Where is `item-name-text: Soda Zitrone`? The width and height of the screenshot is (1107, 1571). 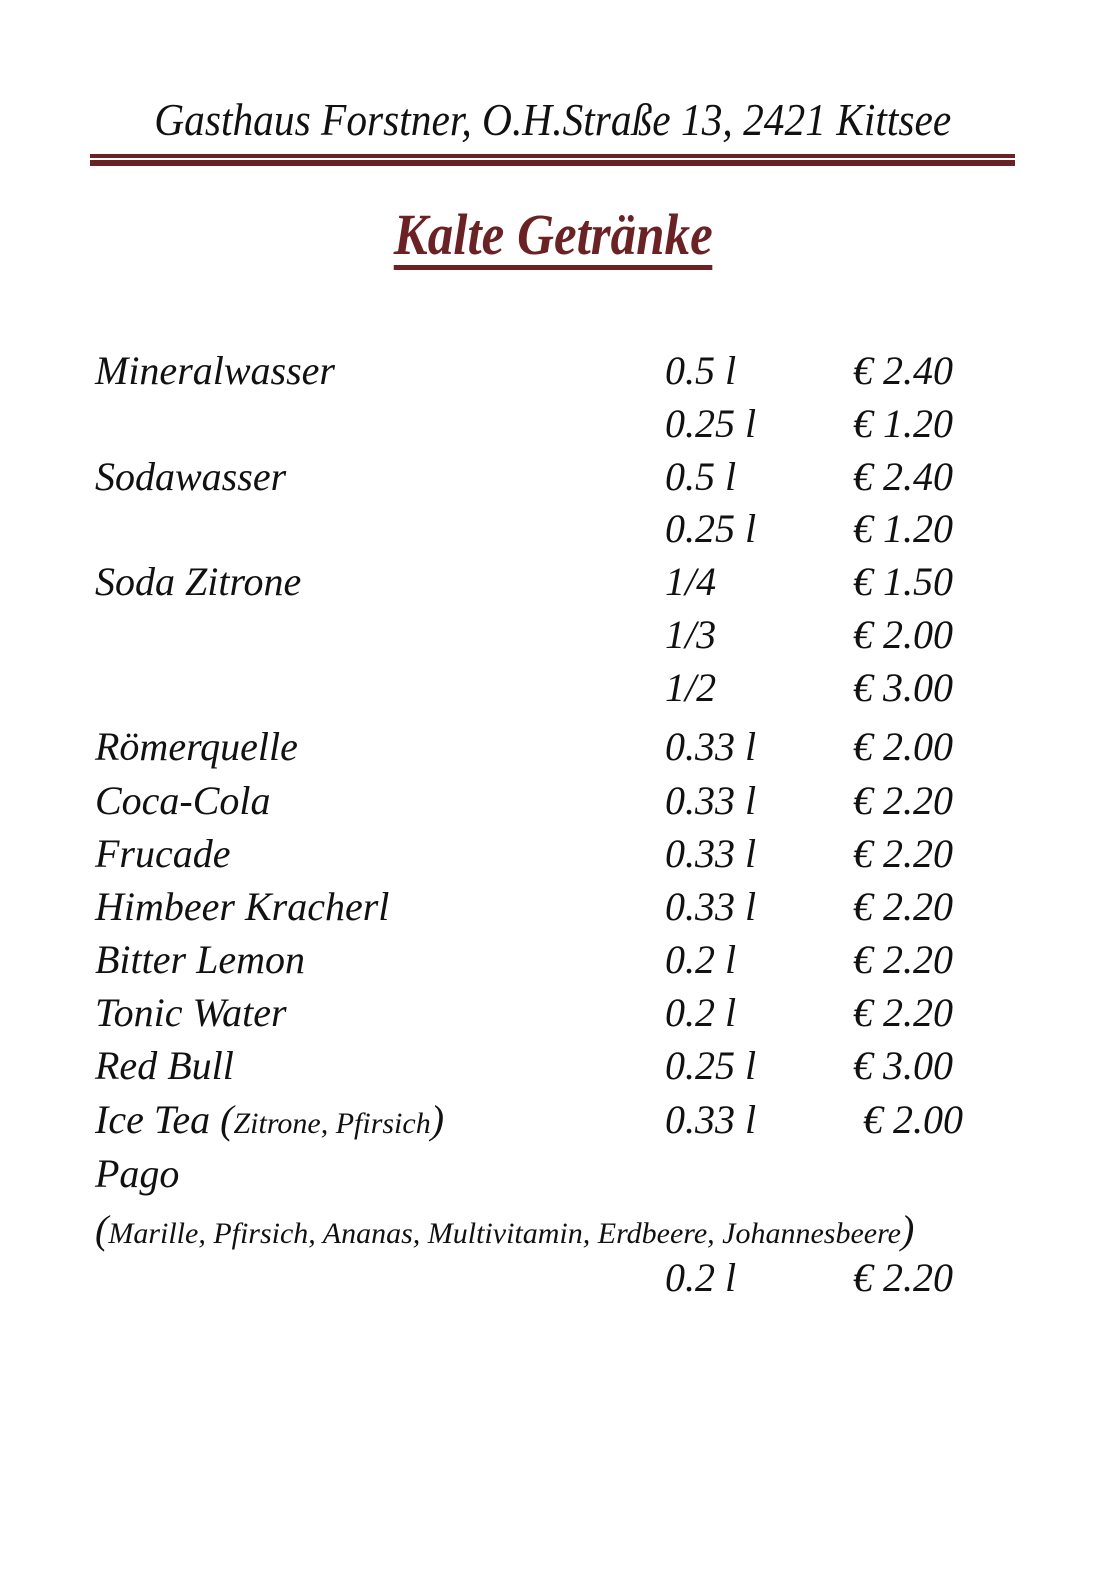 item-name-text: Soda Zitrone is located at coordinates (198, 581).